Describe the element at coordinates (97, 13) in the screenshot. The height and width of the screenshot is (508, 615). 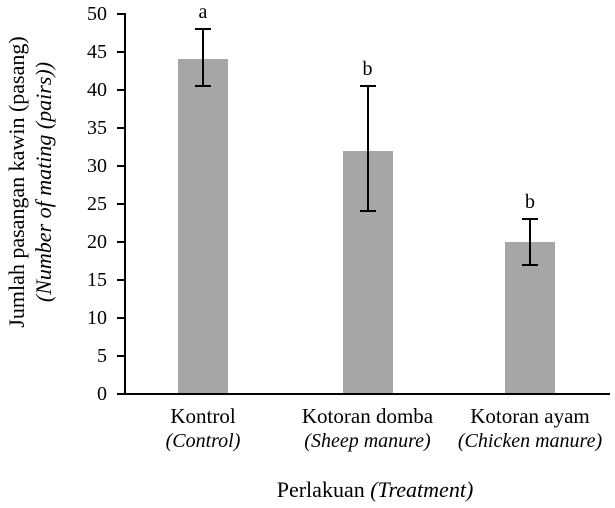
I see `y-axis-tick-label: 50` at that location.